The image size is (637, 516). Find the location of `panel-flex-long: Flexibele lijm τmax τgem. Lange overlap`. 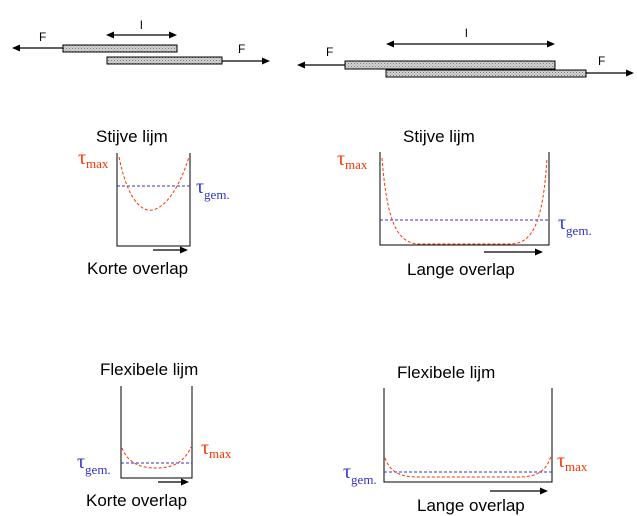

panel-flex-long: Flexibele lijm τmax τgem. Lange overlap is located at coordinates (465, 439).